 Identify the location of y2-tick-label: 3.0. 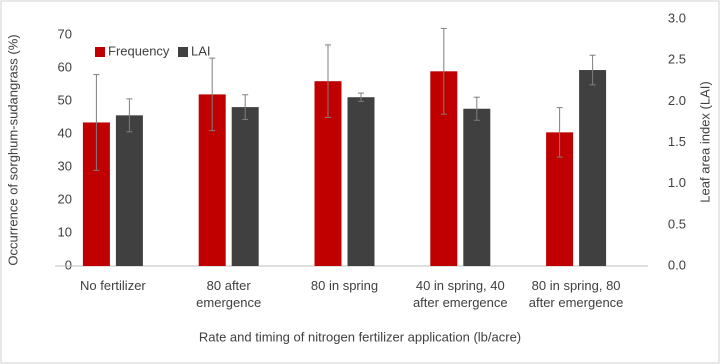
(677, 17).